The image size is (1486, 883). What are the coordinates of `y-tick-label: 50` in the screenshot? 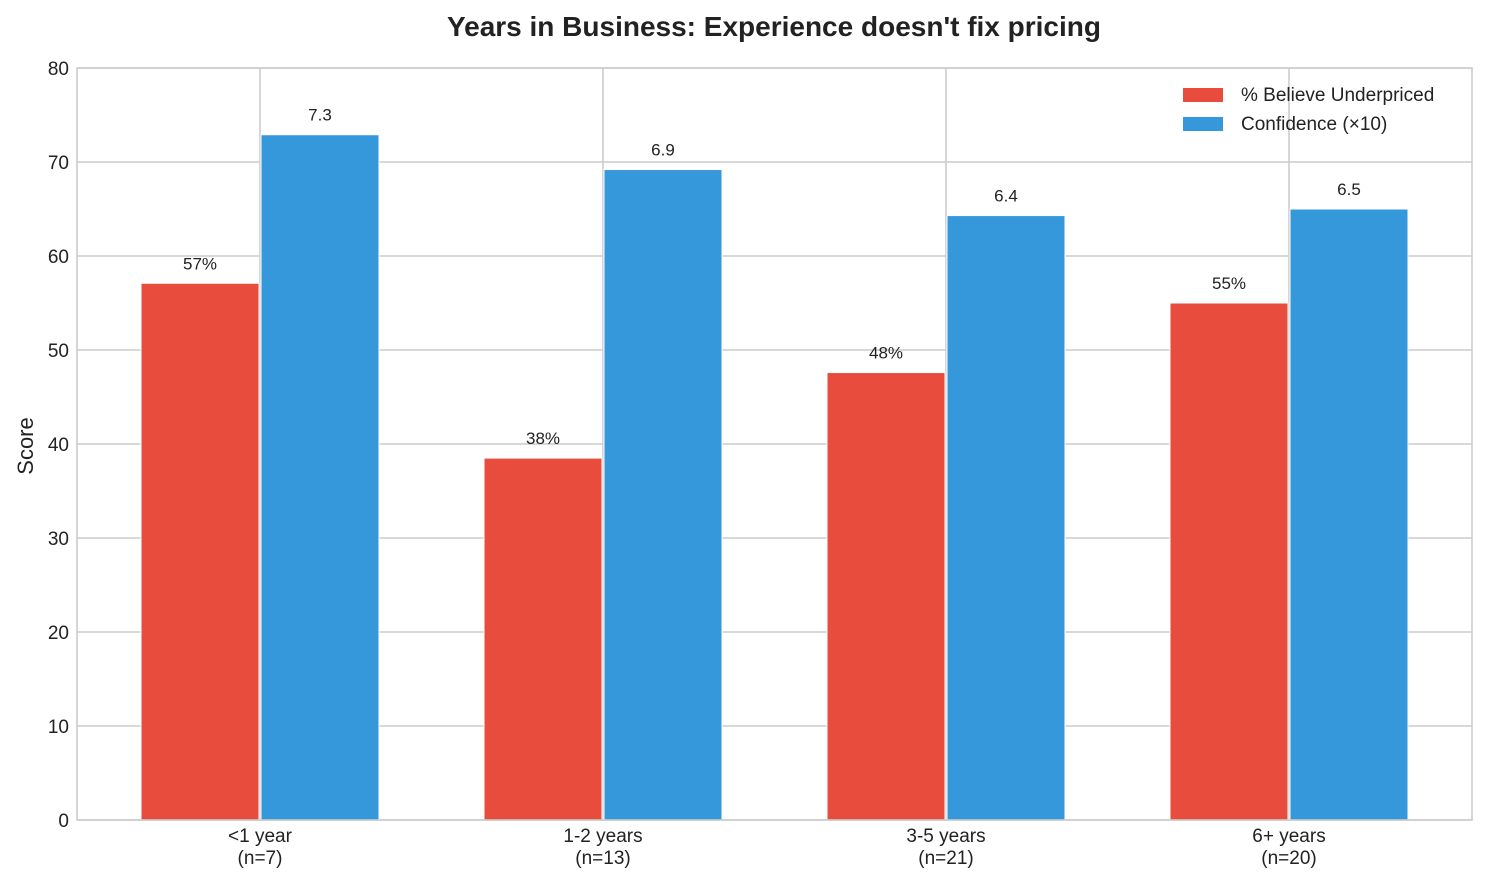 It's located at (58, 351).